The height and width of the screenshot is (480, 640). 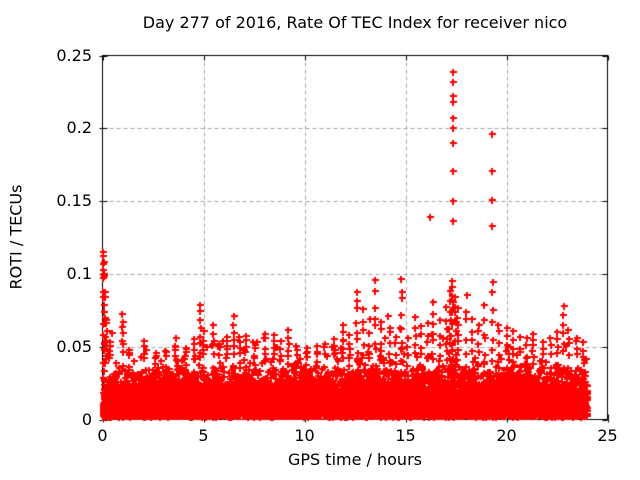 I want to click on x-tick-label-0: 0, so click(x=102, y=435).